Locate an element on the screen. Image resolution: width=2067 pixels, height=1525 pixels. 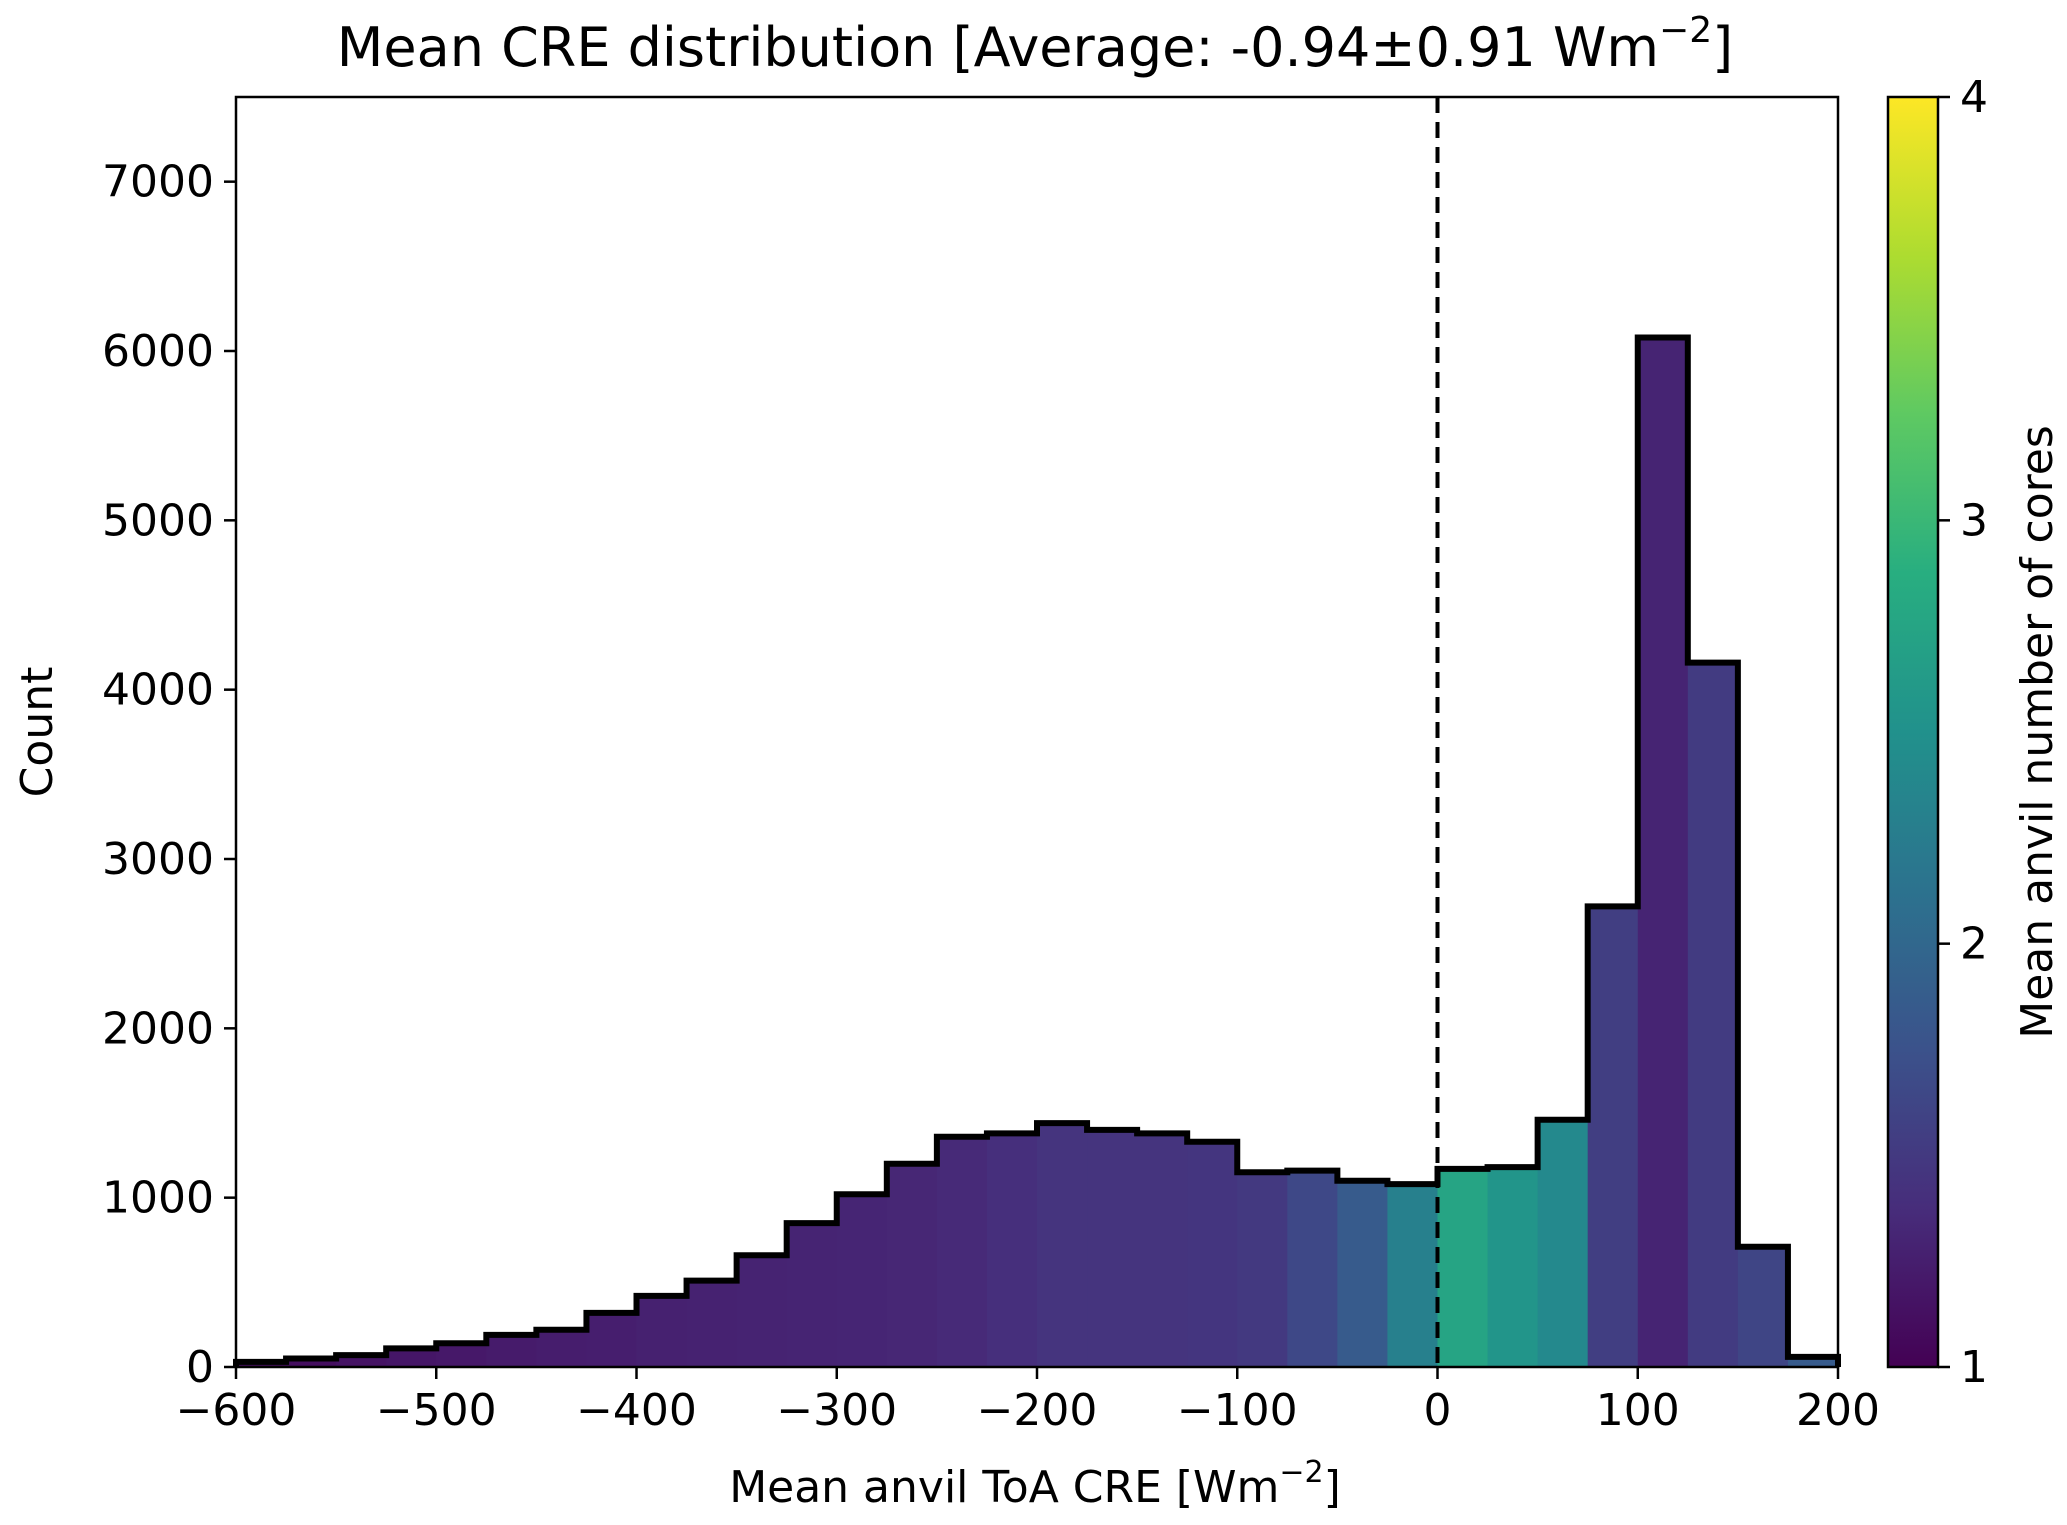
colorbar-label: Mean anvil number of cores is located at coordinates (2037, 732).